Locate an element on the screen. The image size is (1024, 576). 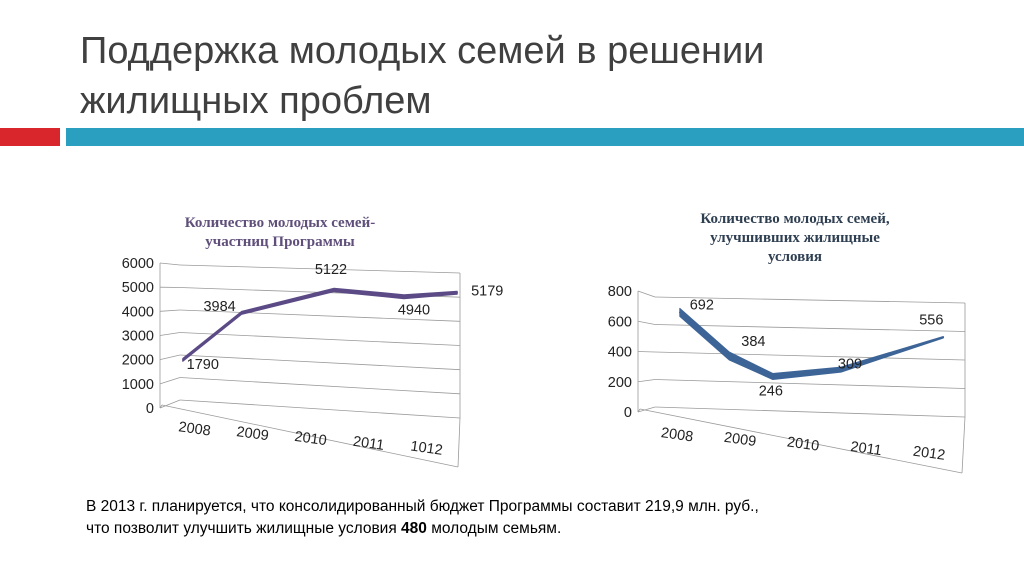
slide-title-line-1: Поддержка молодых семей в решении is located at coordinates (422, 51).